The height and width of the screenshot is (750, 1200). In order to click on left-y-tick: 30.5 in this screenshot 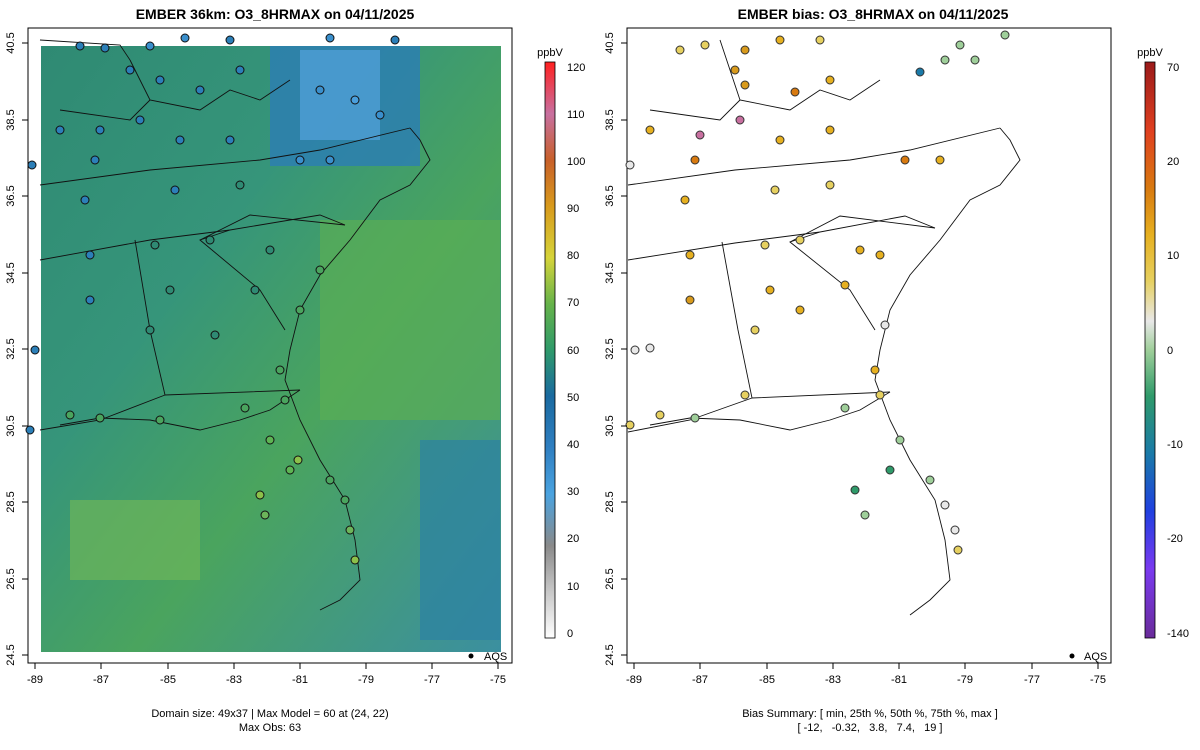, I will do `click(11, 425)`.